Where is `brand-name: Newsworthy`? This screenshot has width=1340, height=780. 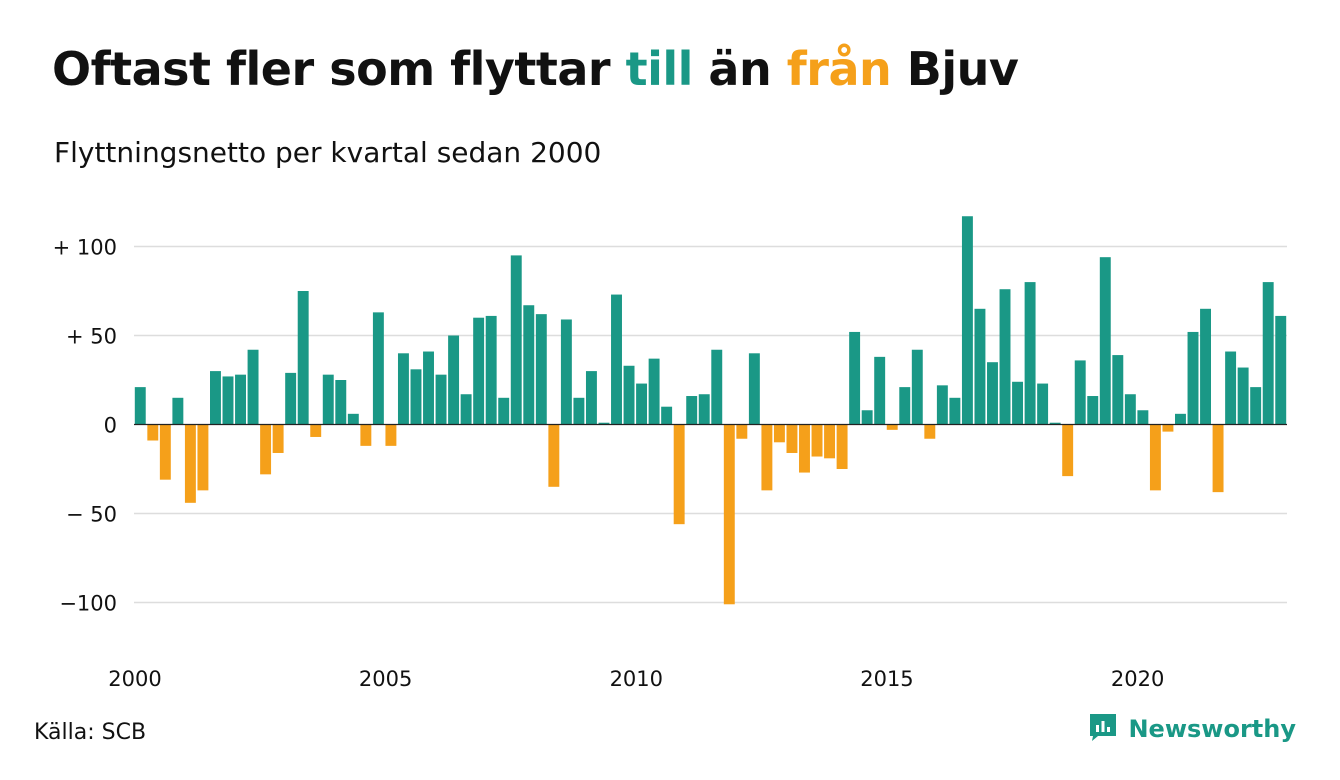 brand-name: Newsworthy is located at coordinates (1212, 729).